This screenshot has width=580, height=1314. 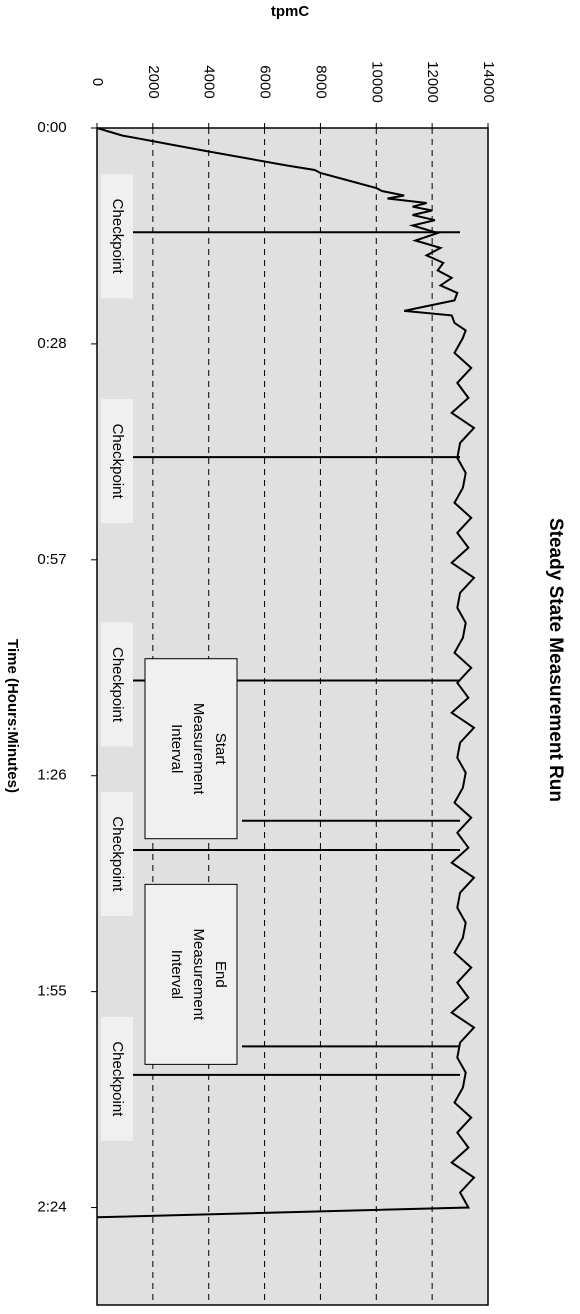 What do you see at coordinates (376, 82) in the screenshot?
I see `value-tick-label: 10000` at bounding box center [376, 82].